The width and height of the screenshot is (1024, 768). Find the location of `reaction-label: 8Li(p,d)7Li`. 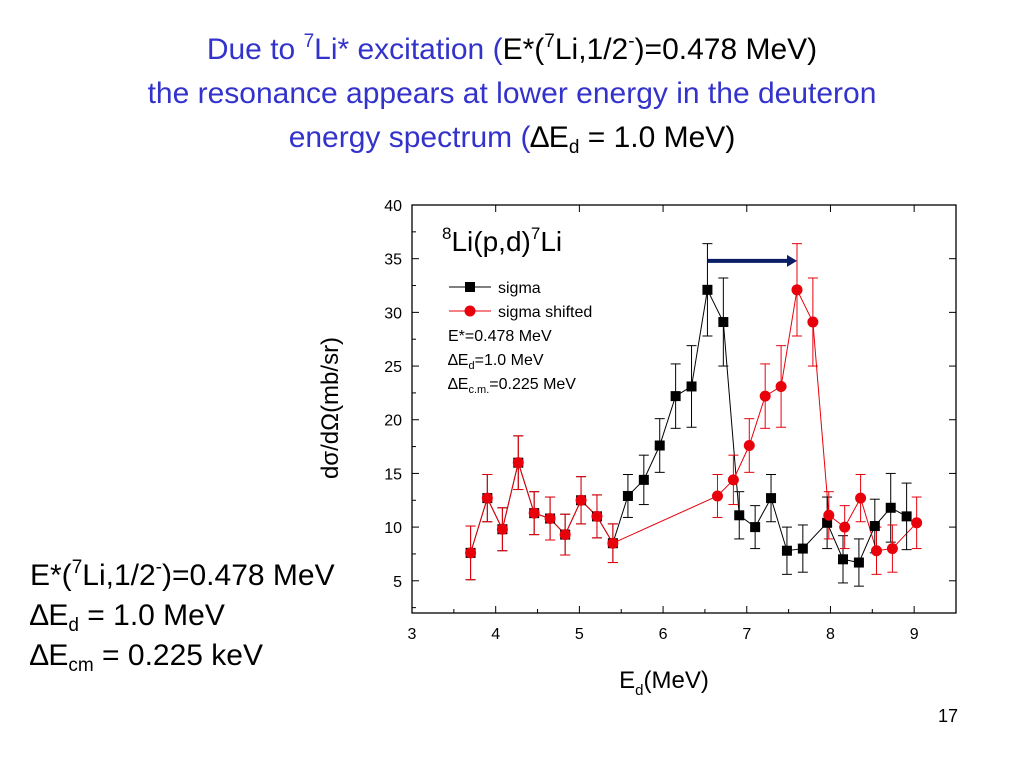

reaction-label: 8Li(p,d)7Li is located at coordinates (502, 240).